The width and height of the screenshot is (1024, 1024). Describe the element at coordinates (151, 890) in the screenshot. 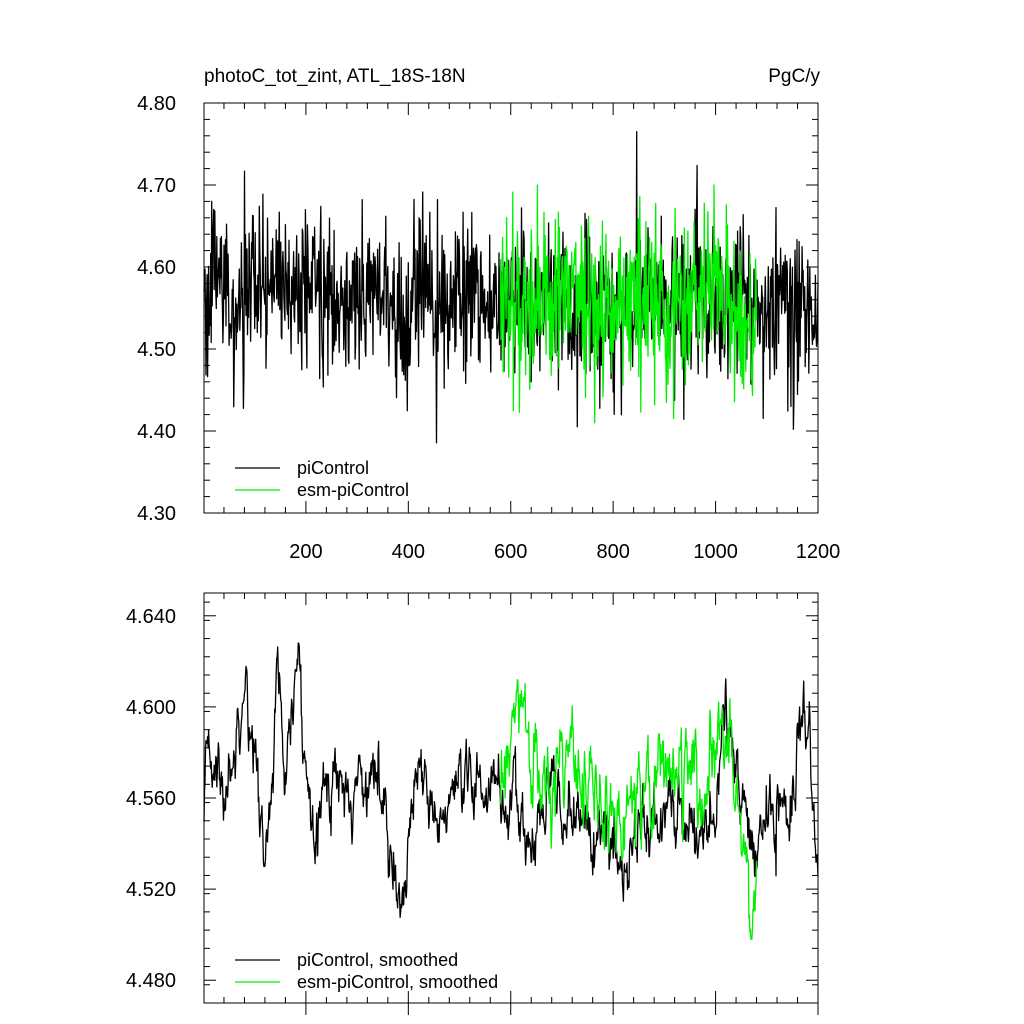

I see `y-tick-label: 4.520` at that location.